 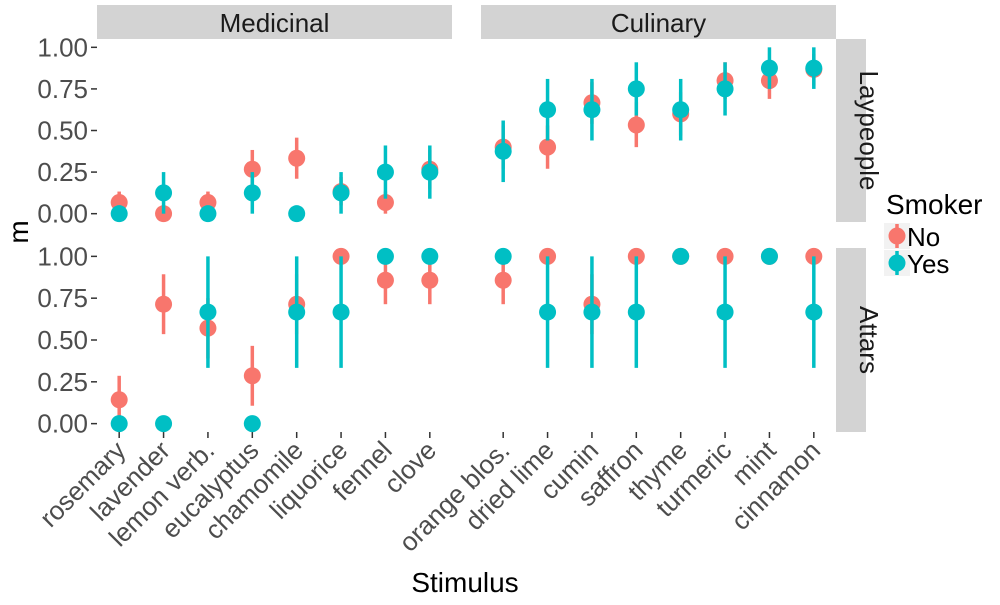 I want to click on point-yes-laypeople-lavender, so click(x=164, y=193).